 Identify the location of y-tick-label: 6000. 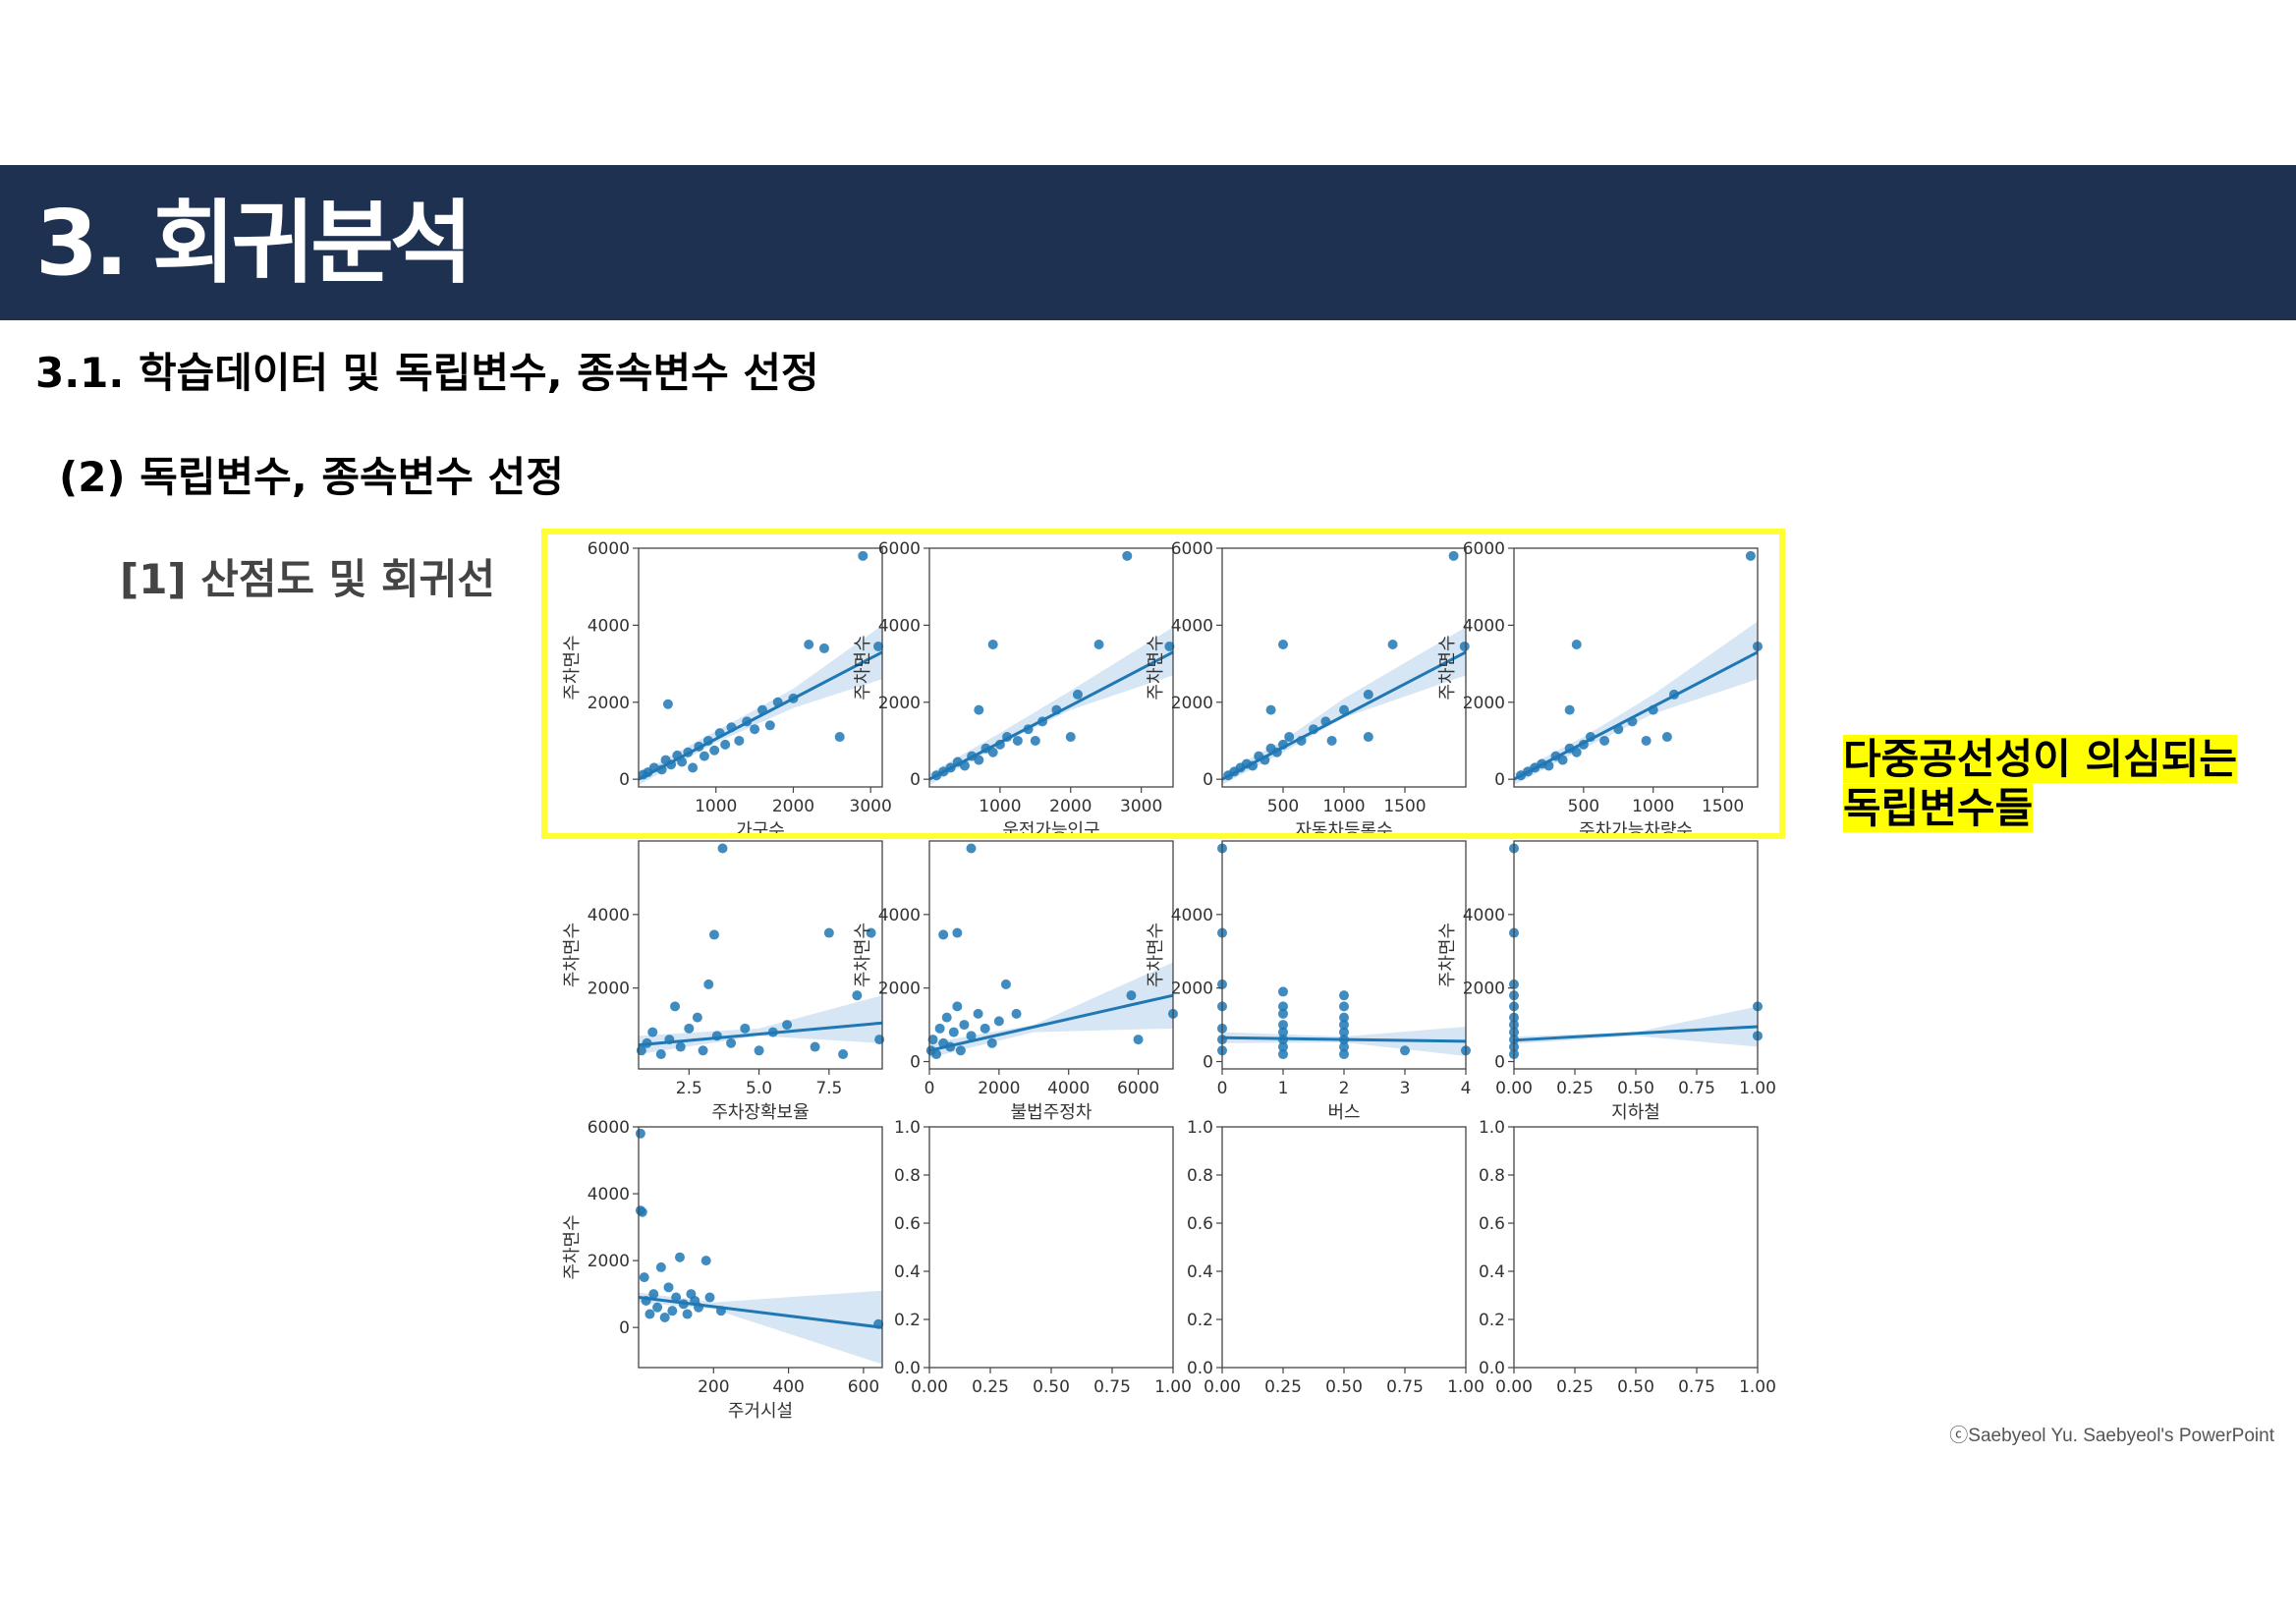
(609, 549).